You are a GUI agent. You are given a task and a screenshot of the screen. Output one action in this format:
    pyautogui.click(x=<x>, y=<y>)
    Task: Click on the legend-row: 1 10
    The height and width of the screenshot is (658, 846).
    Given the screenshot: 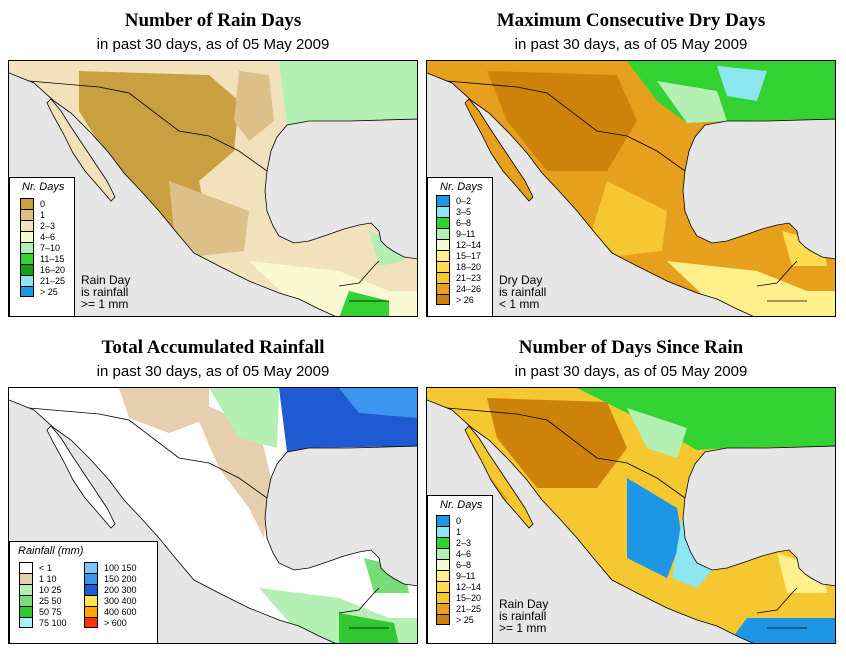 What is the action you would take?
    pyautogui.click(x=38, y=578)
    